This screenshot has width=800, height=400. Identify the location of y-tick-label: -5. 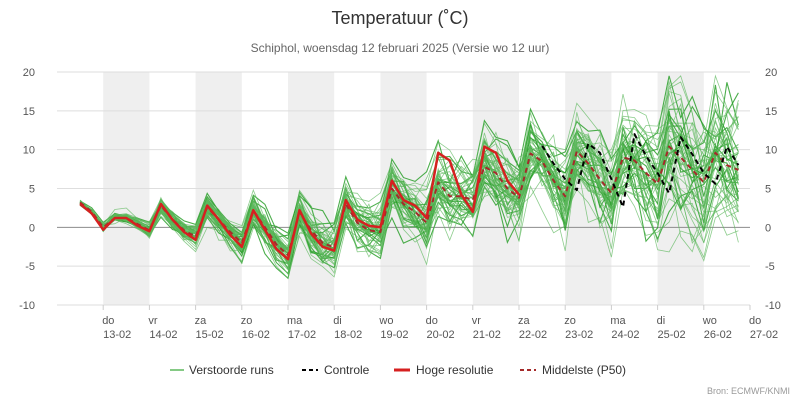
(30, 267).